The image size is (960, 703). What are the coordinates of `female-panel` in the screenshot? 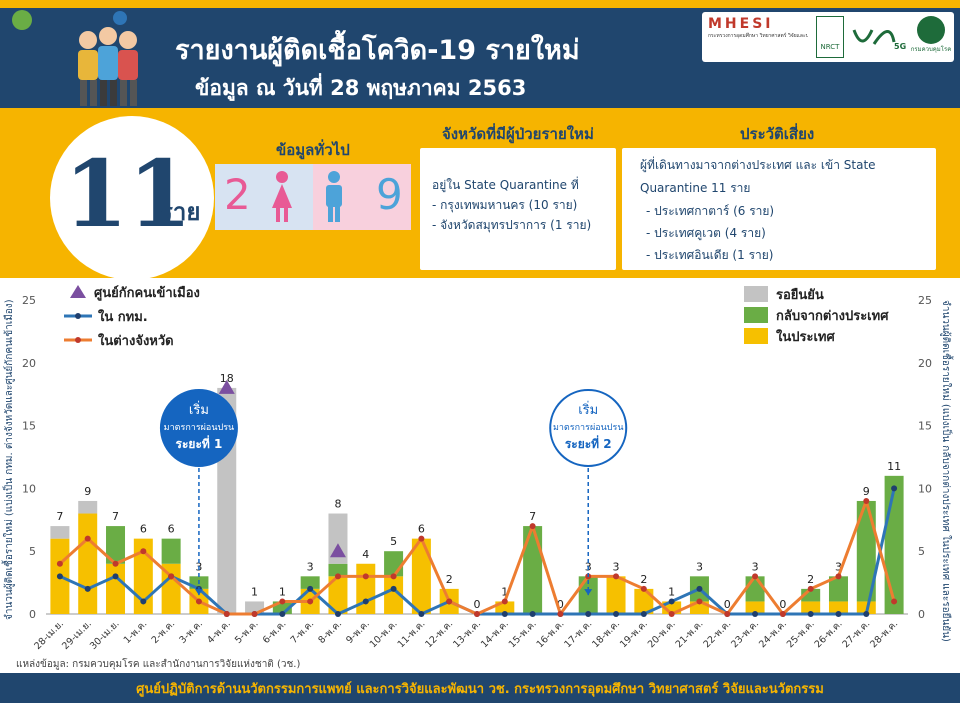 It's located at (264, 197).